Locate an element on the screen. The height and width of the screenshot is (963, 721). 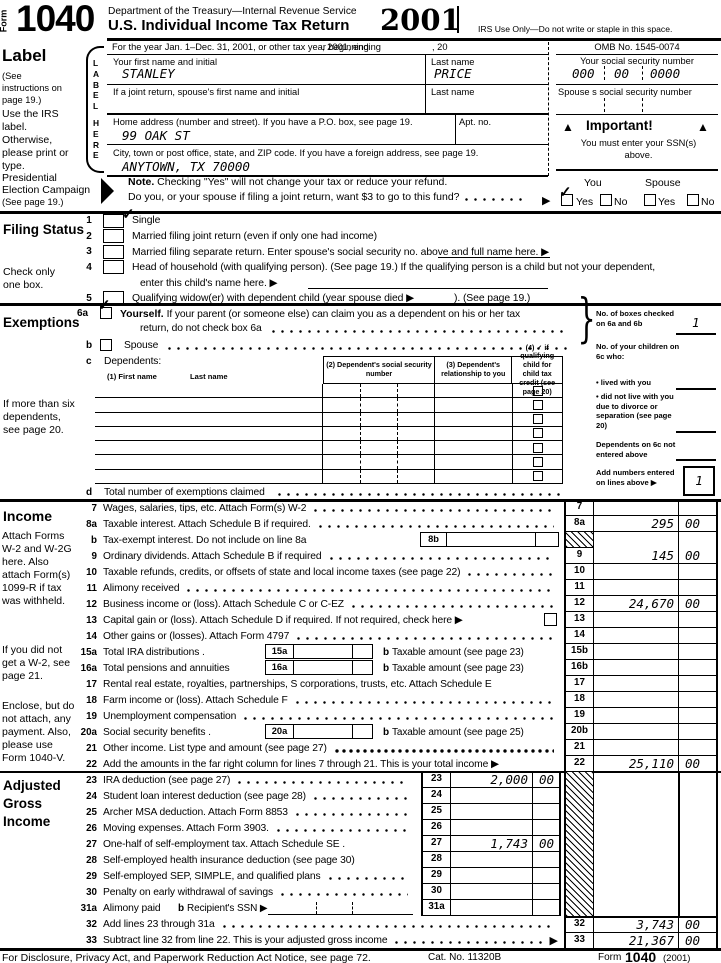
box-16a-cents is located at coordinates (362, 667).